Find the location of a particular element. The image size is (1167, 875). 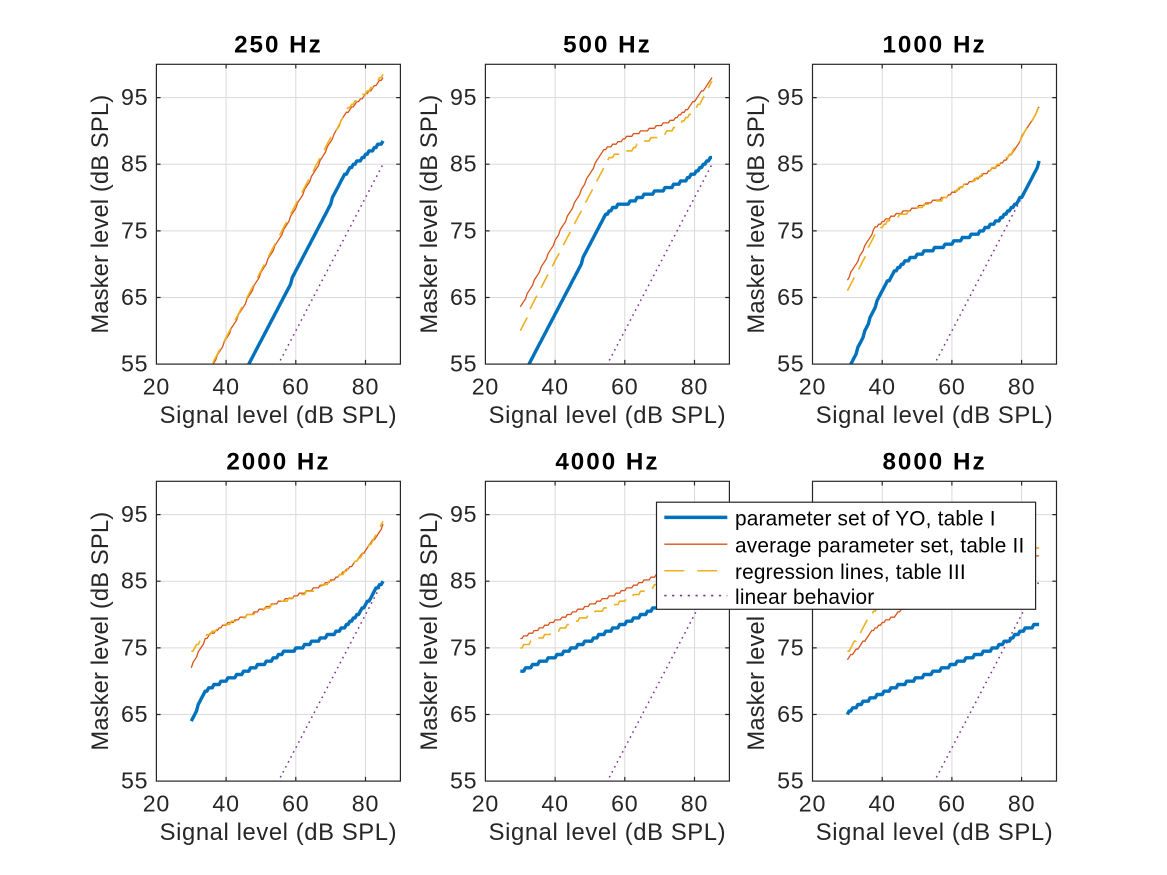

svg-text: 8000 Hz is located at coordinates (934, 462).